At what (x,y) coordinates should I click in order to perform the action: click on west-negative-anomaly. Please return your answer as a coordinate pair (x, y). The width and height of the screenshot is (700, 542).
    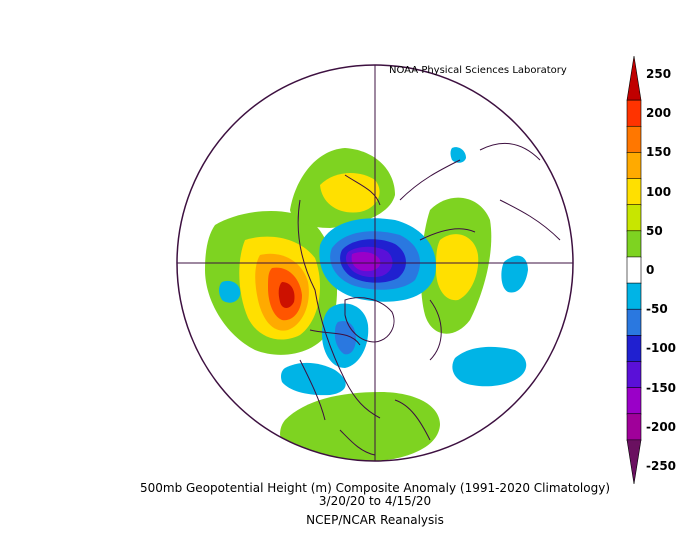
    Looking at the image, I should click on (230, 291).